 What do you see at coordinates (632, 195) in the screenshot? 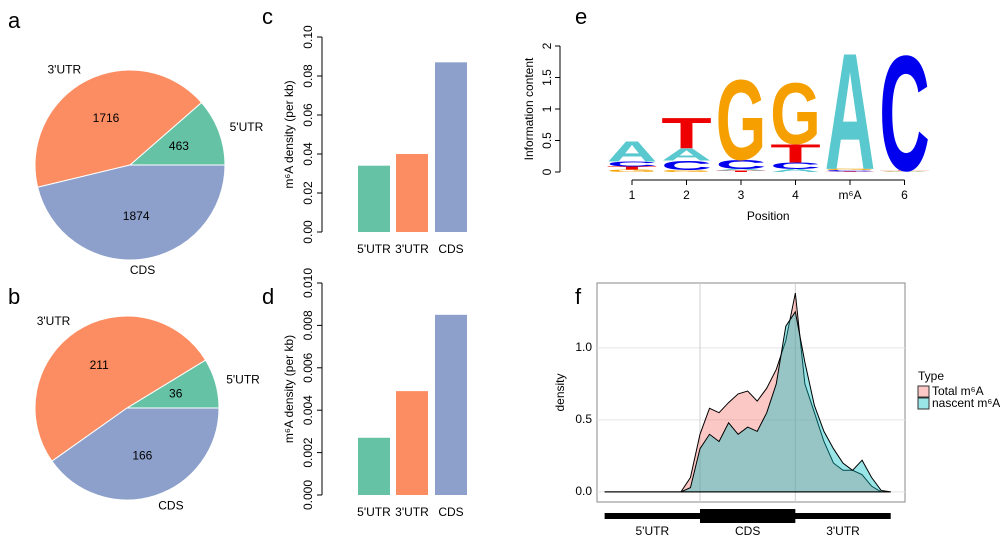
I see `x-tick-label: 1` at bounding box center [632, 195].